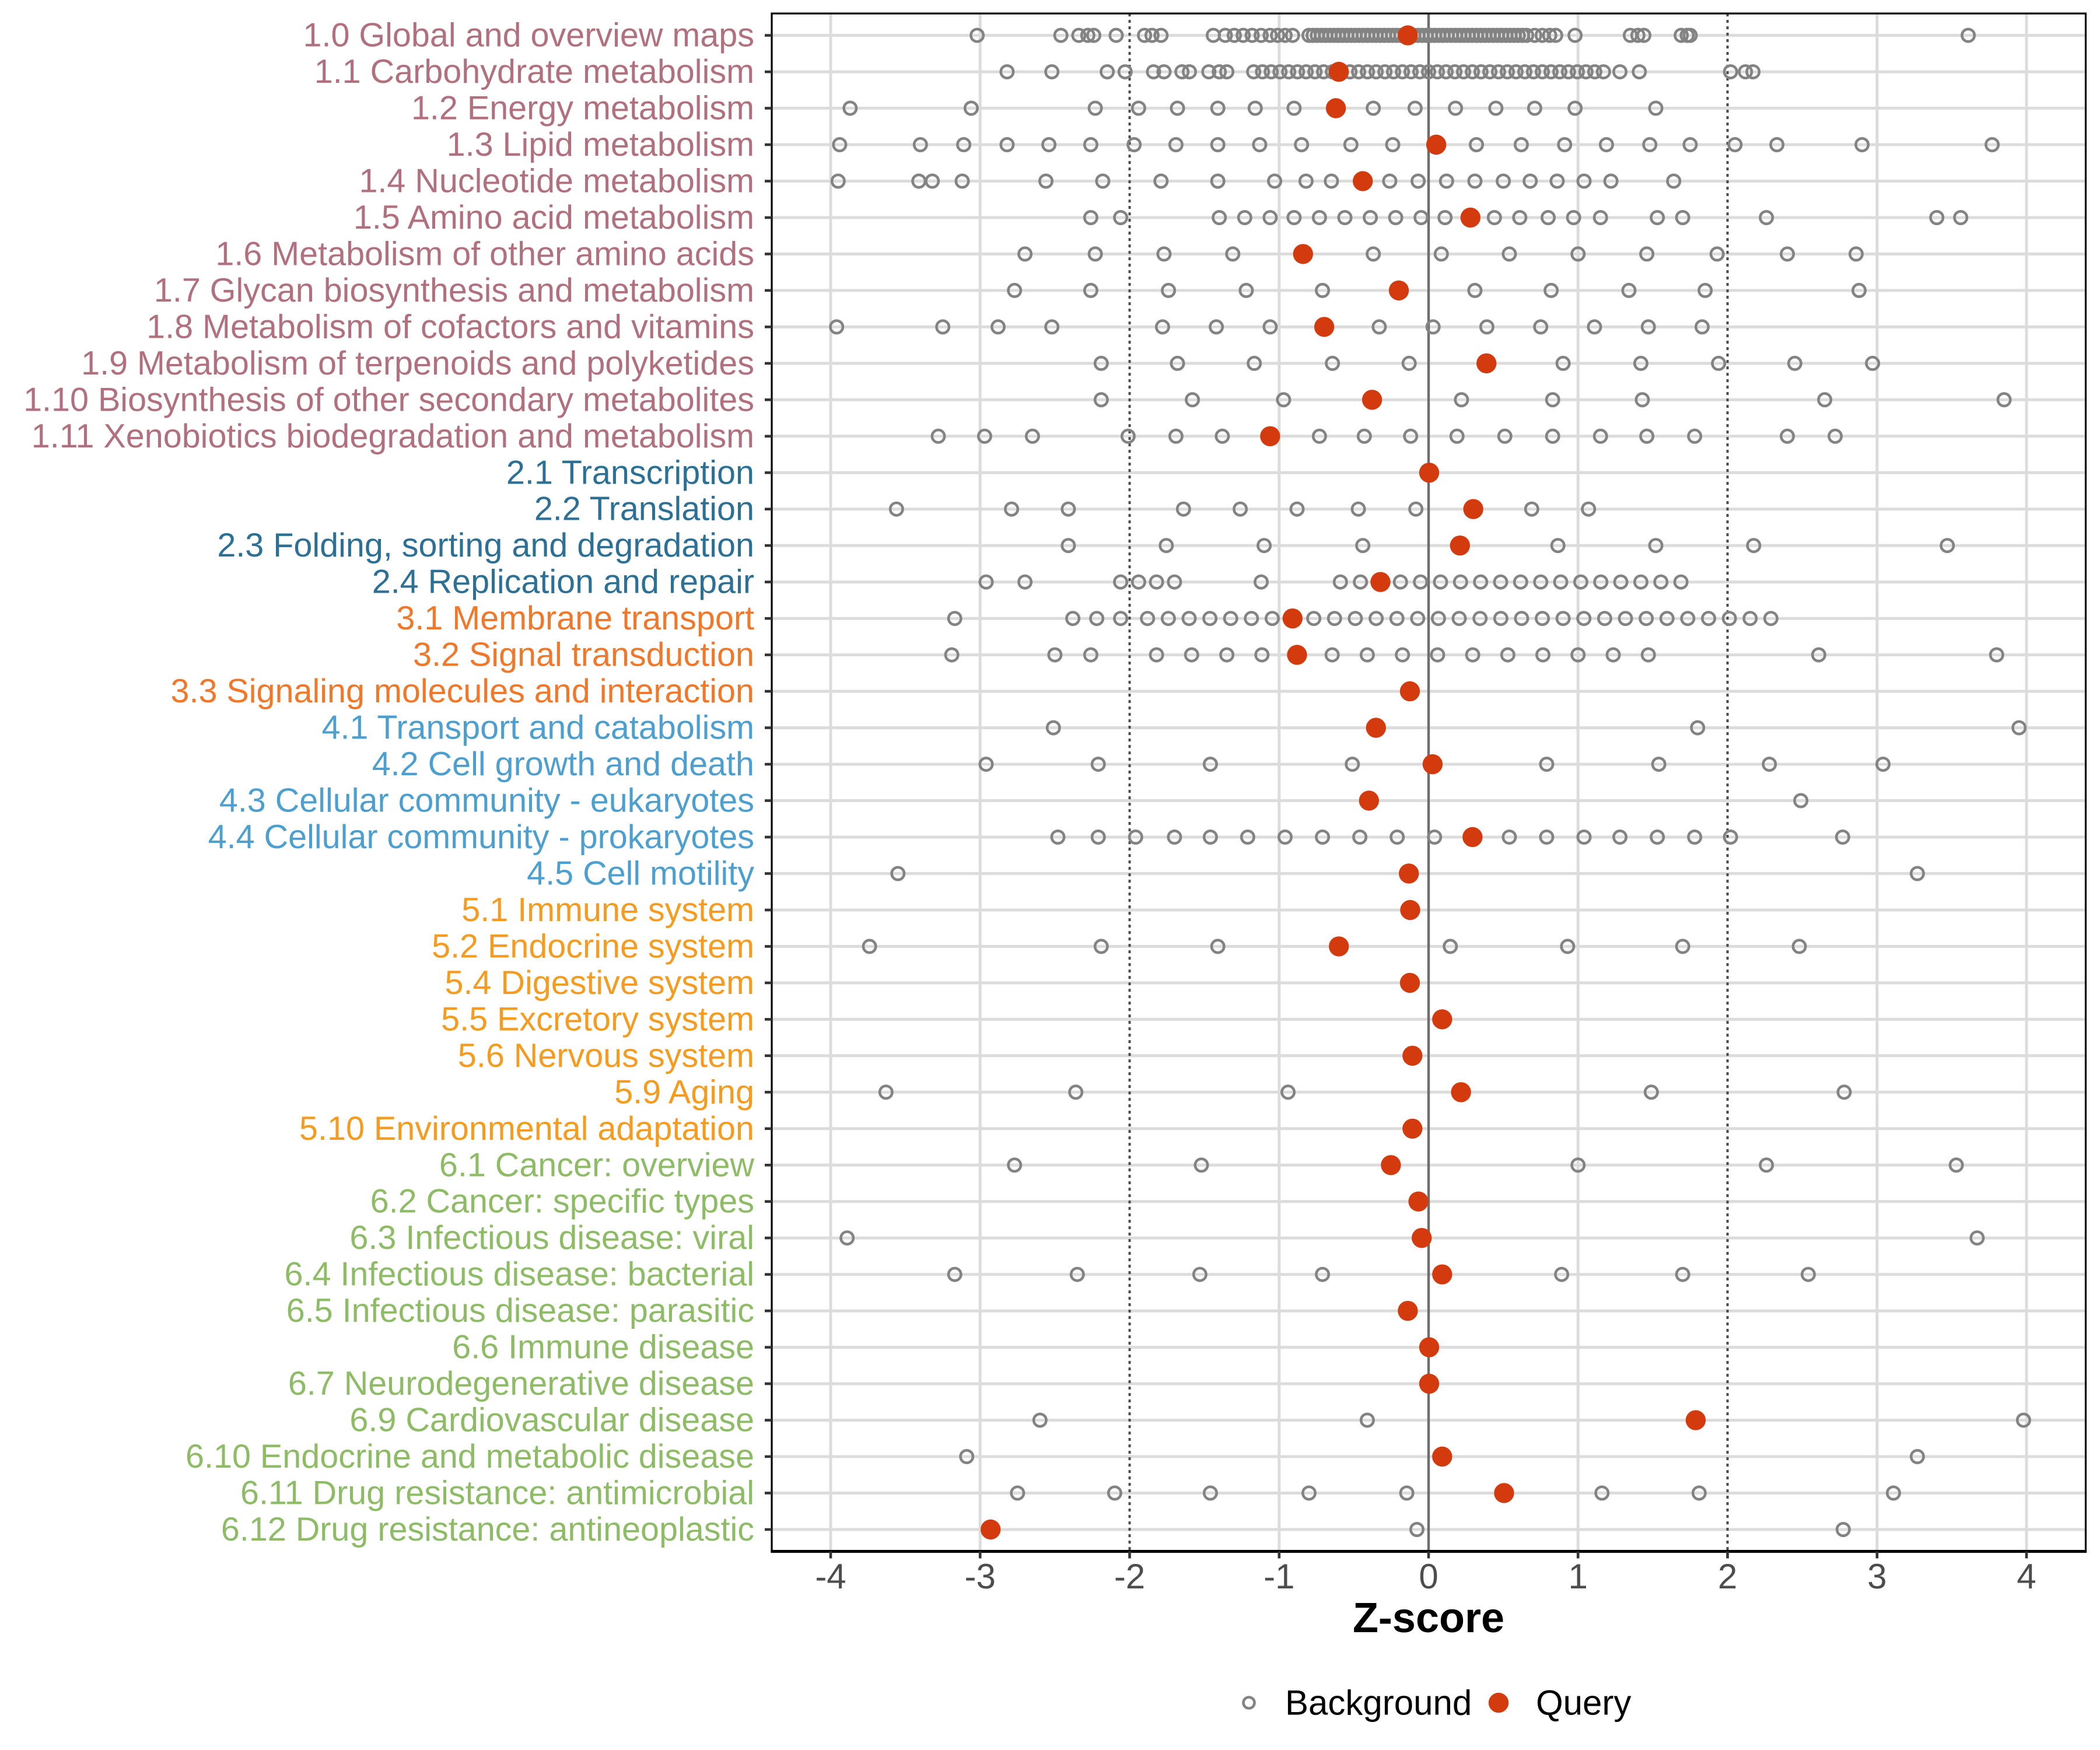 The height and width of the screenshot is (1750, 2100). What do you see at coordinates (830, 1576) in the screenshot?
I see `svg-text: -4` at bounding box center [830, 1576].